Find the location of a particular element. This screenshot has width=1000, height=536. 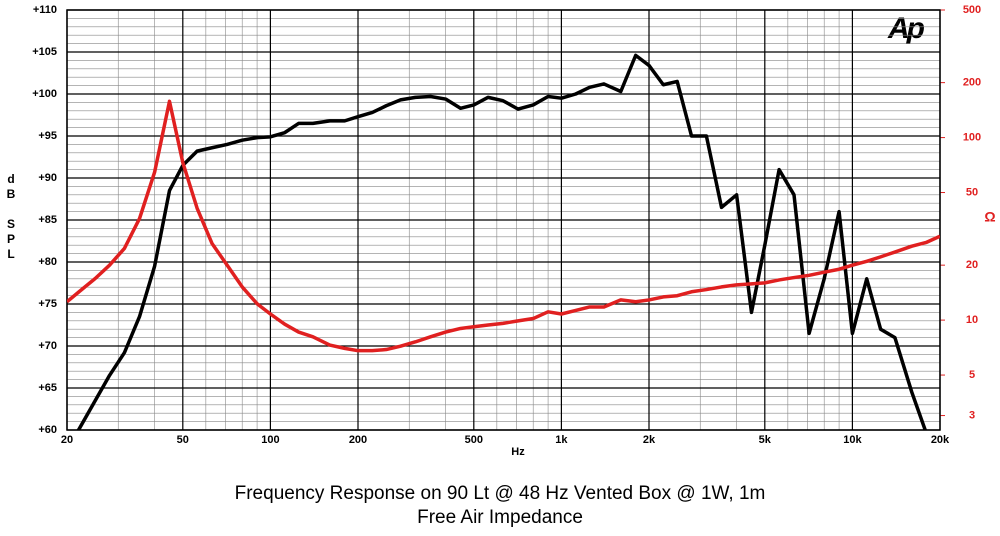

y2-tick-label: 50 is located at coordinates (972, 192).